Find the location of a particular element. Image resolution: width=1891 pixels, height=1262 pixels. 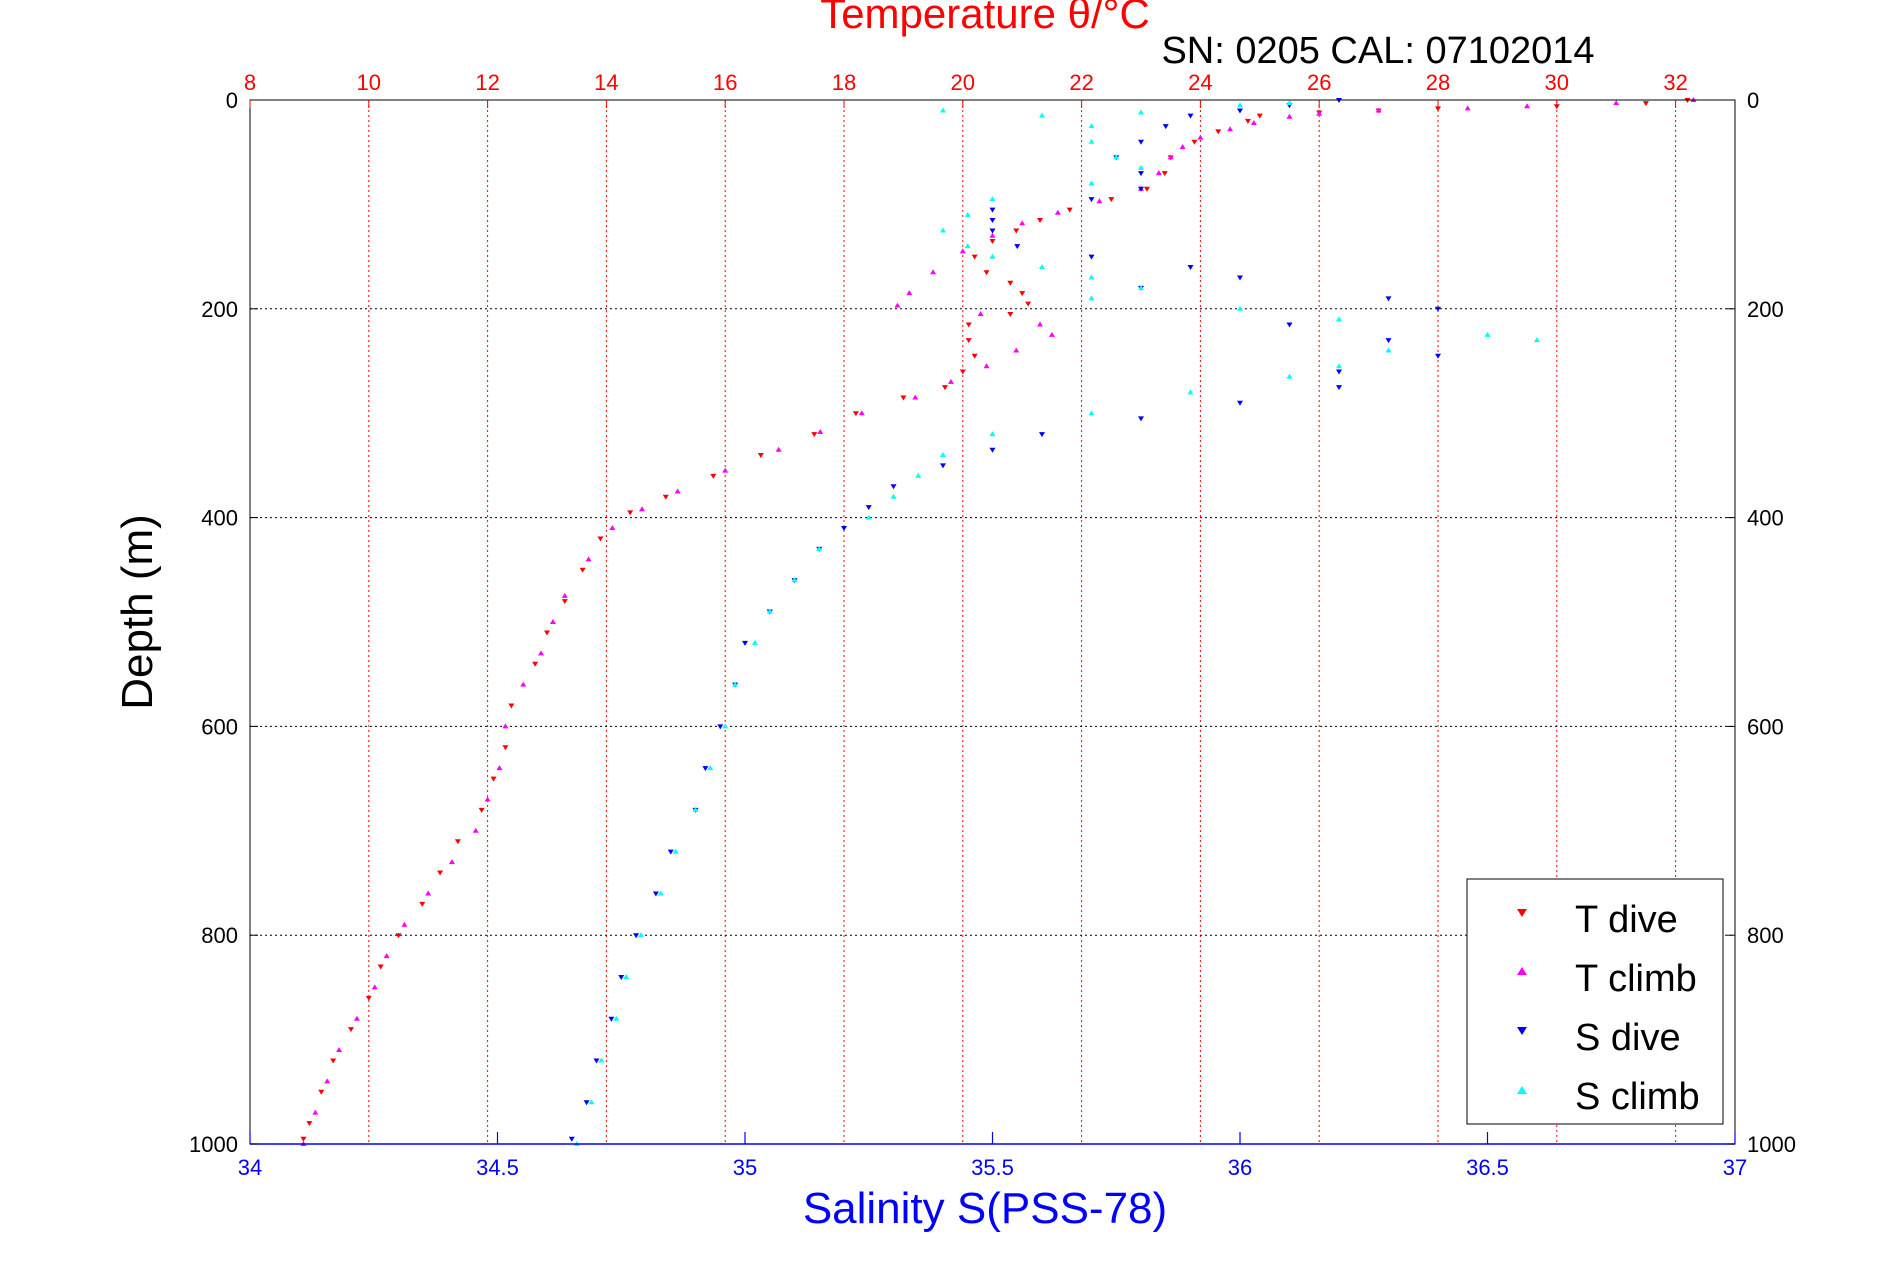

temperature-tick-label: 8 is located at coordinates (250, 82).